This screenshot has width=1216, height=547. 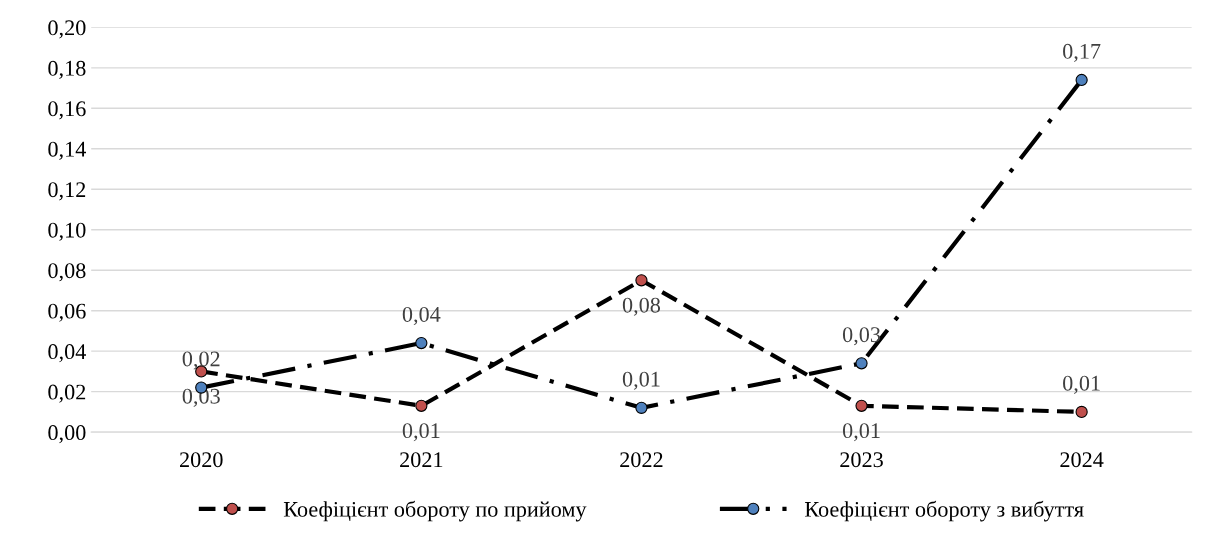 What do you see at coordinates (201, 460) in the screenshot?
I see `x-tick-label: 2020` at bounding box center [201, 460].